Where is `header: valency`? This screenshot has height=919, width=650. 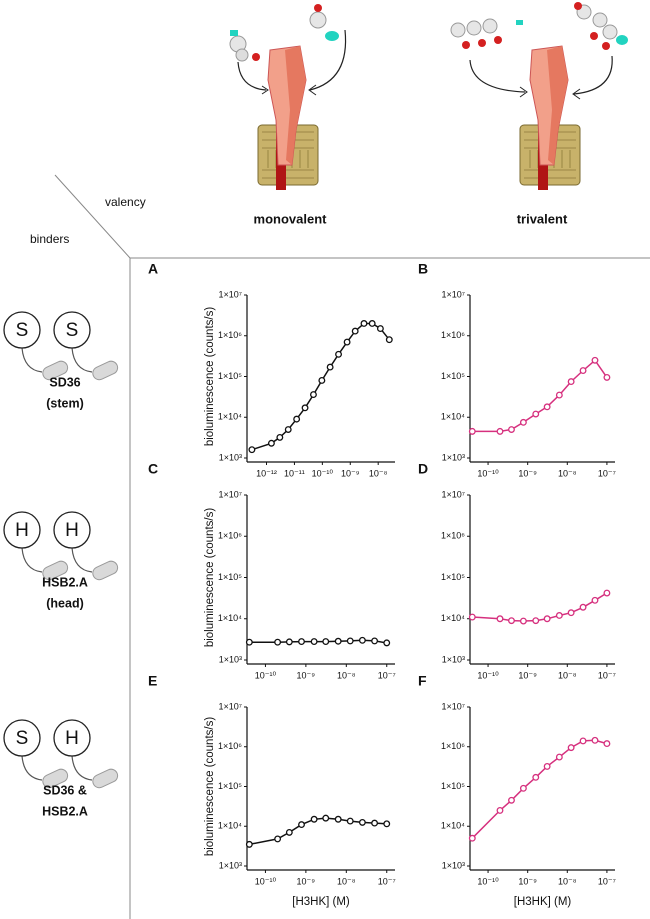
header: valency is located at coordinates (125, 202).